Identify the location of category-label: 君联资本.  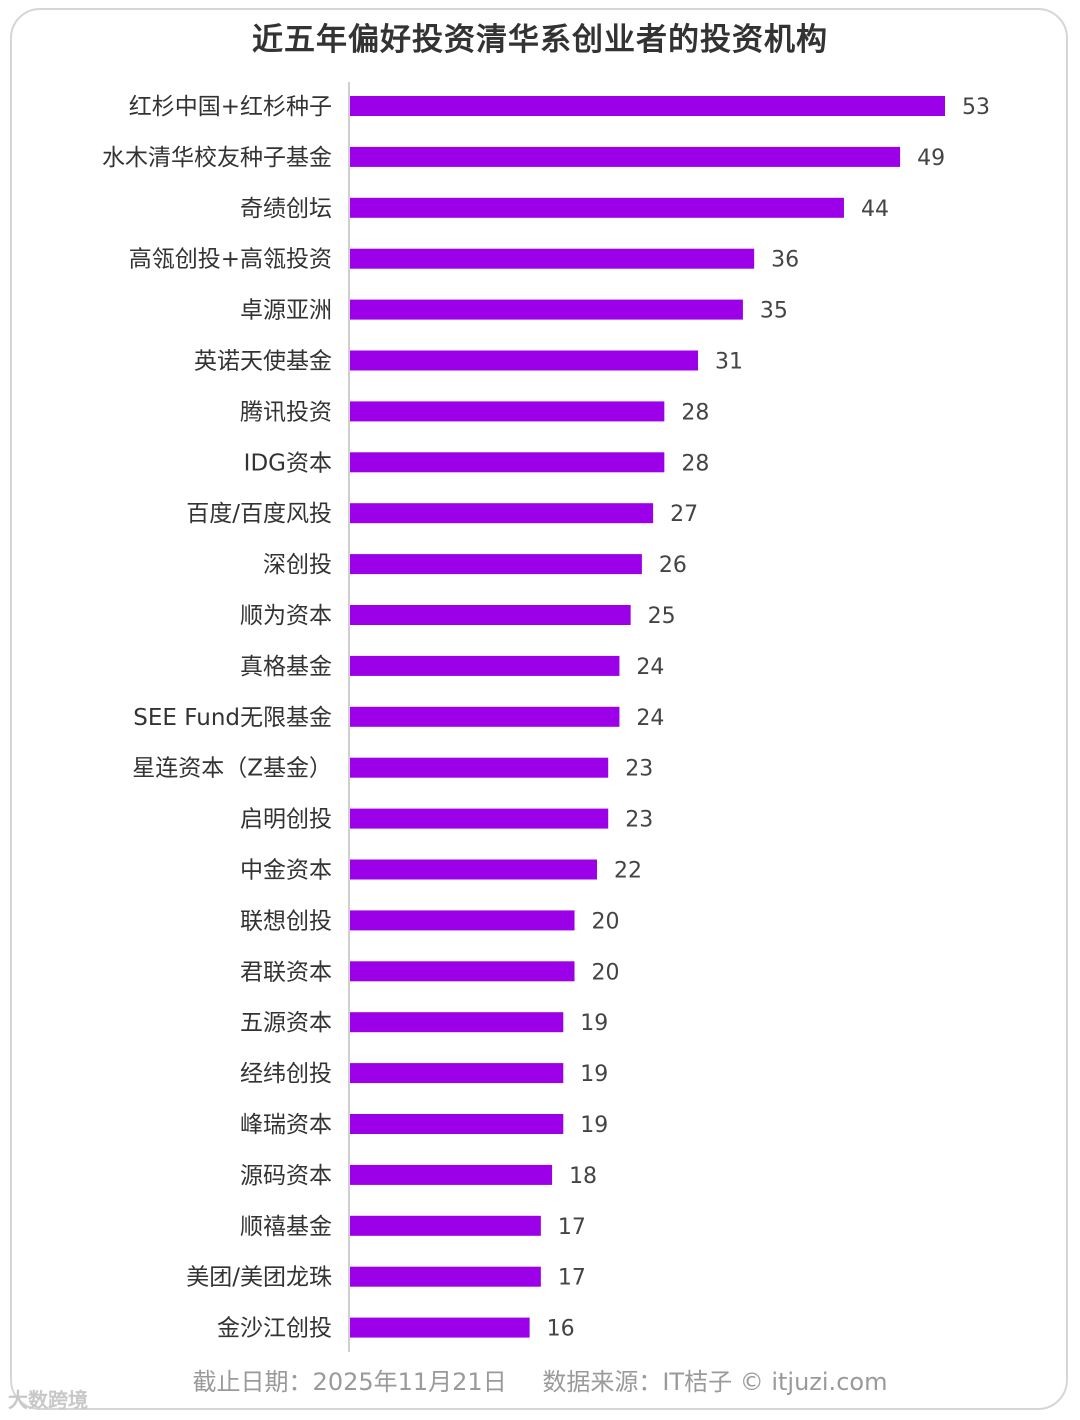
(286, 972).